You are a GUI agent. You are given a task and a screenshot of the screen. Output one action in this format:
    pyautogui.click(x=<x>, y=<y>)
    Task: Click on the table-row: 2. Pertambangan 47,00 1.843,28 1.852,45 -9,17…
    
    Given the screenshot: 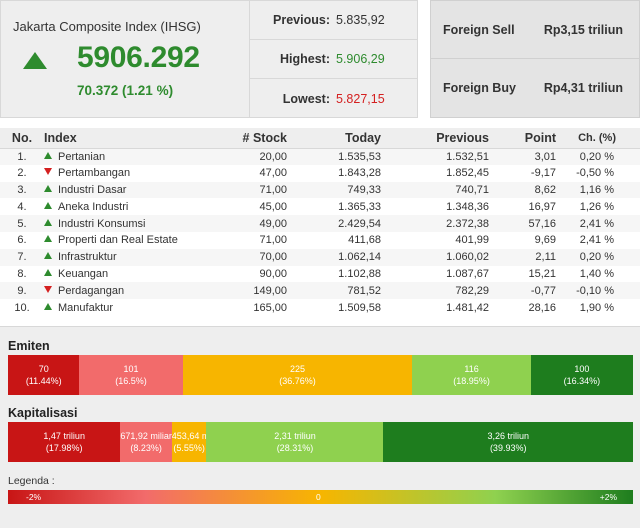 What is the action you would take?
    pyautogui.click(x=320, y=173)
    